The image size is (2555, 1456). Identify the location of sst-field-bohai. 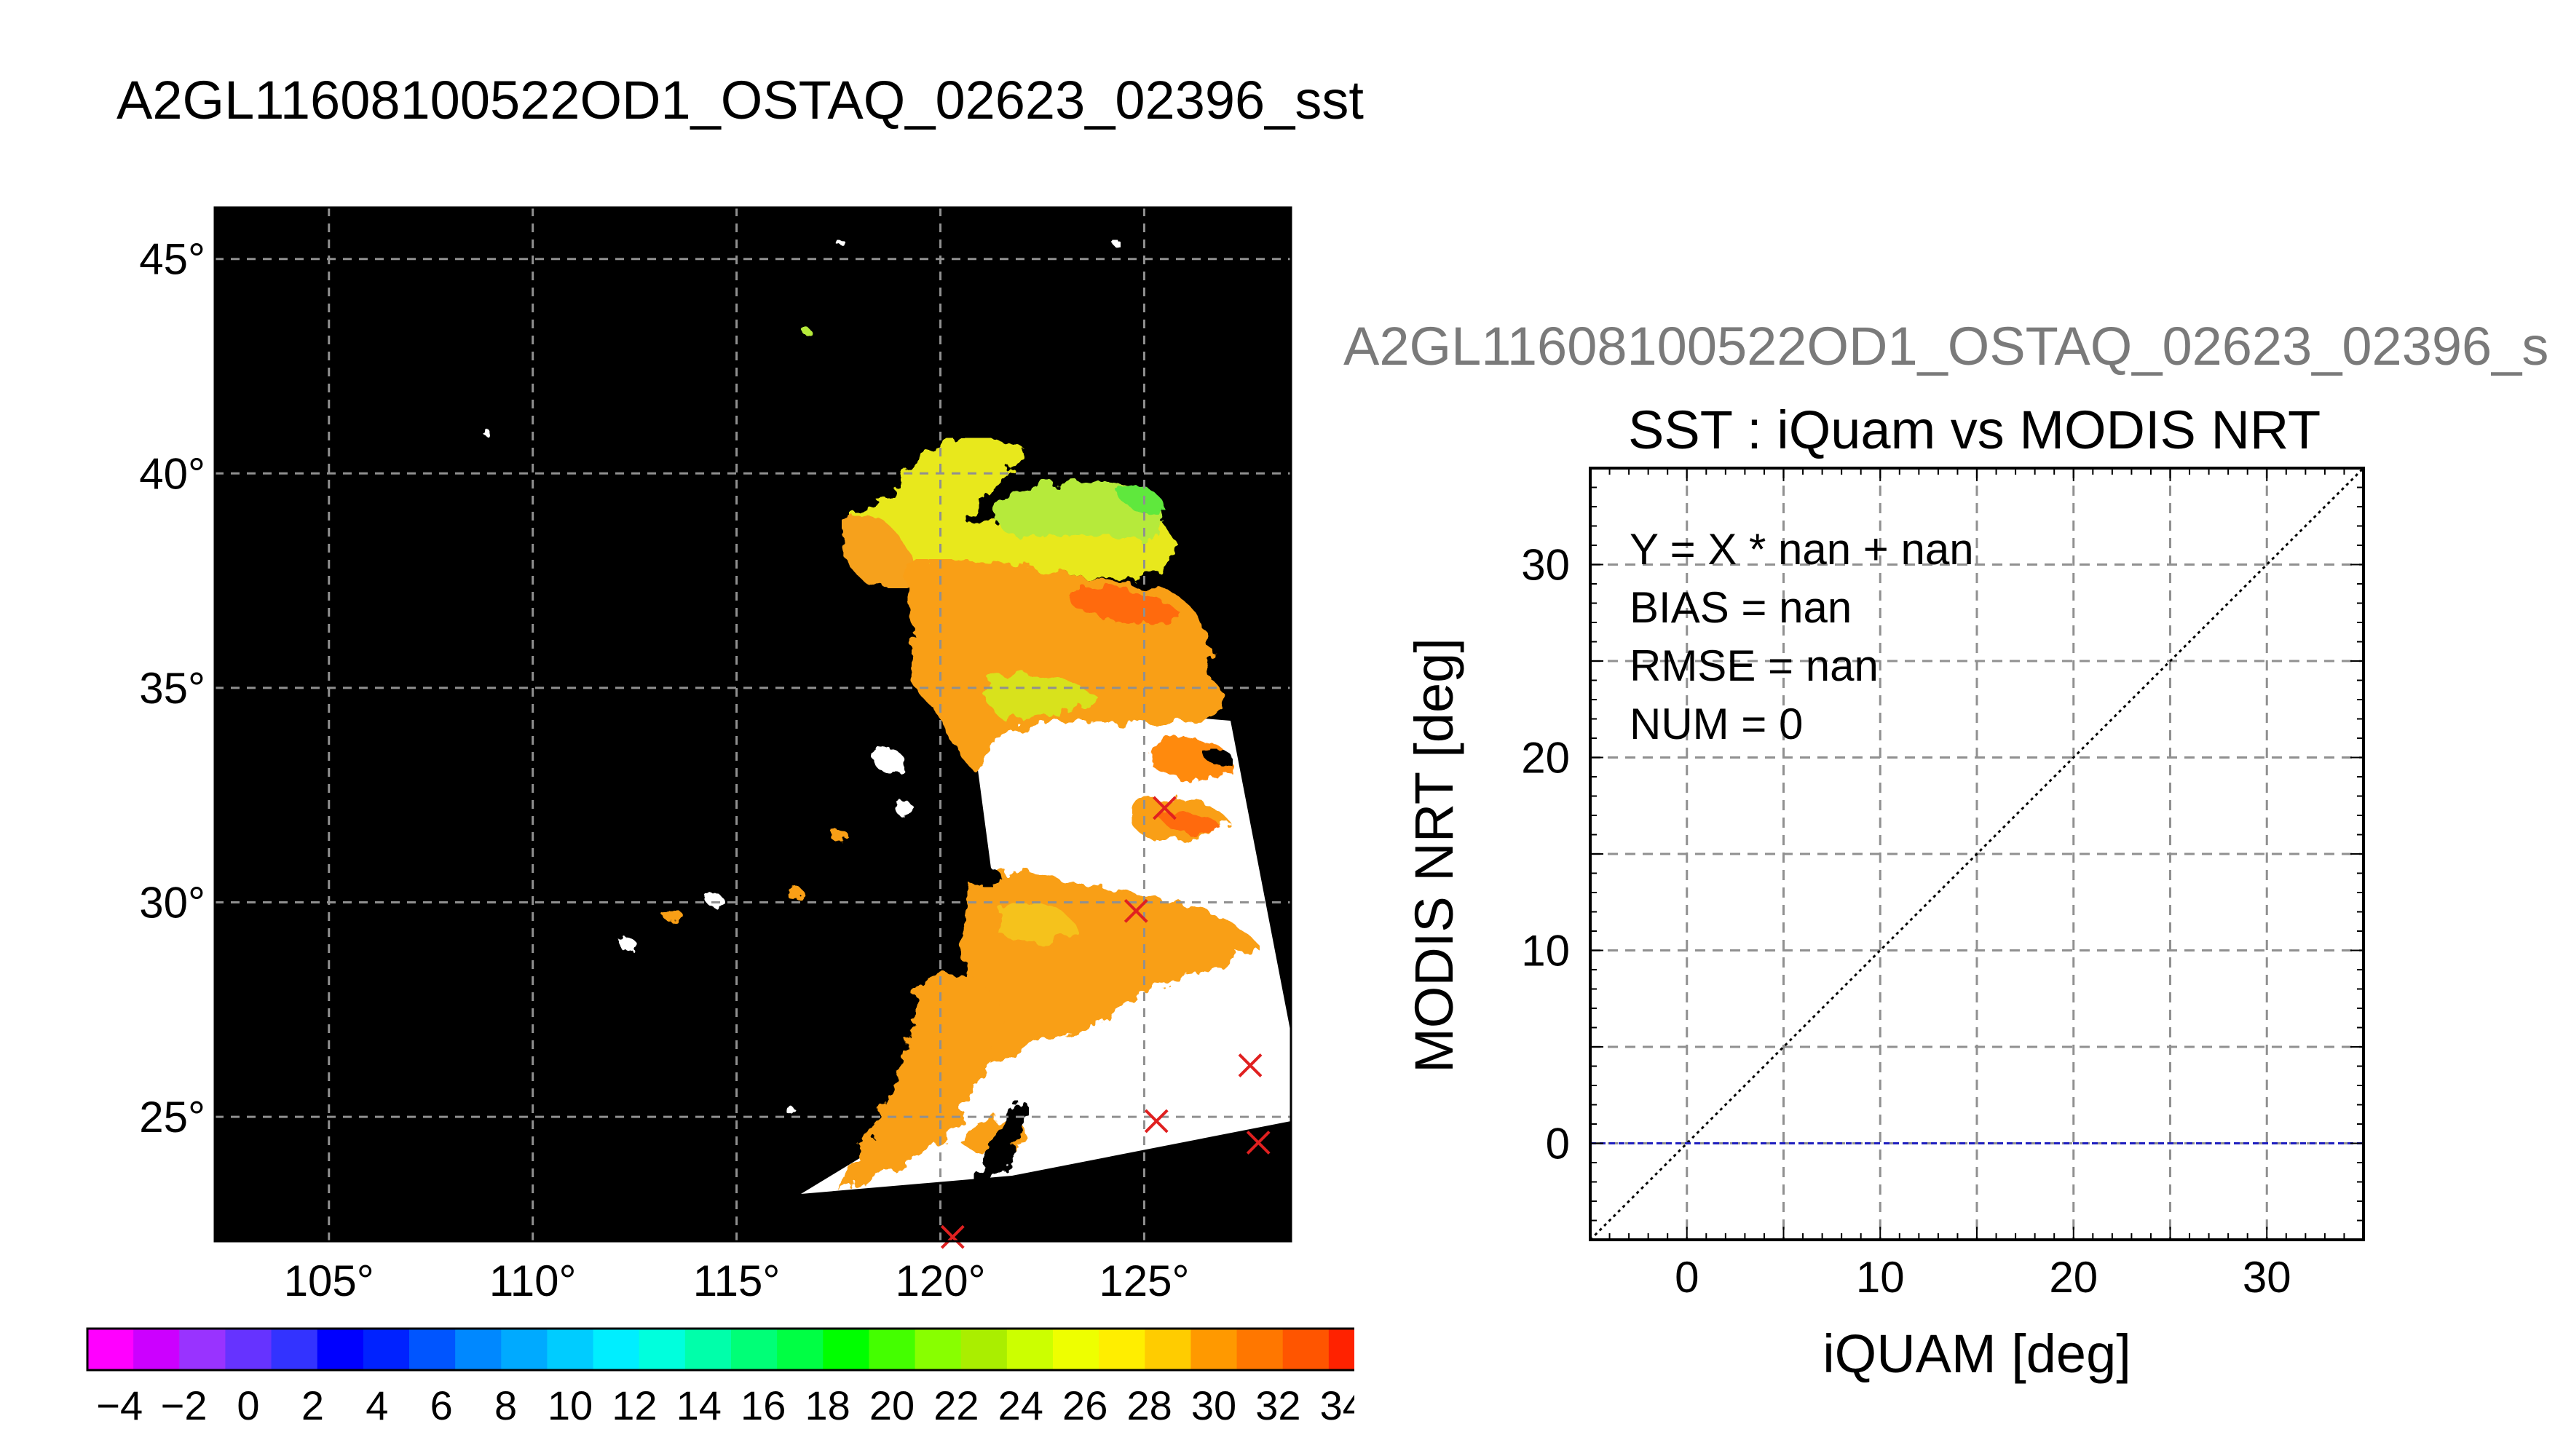
(1011, 513).